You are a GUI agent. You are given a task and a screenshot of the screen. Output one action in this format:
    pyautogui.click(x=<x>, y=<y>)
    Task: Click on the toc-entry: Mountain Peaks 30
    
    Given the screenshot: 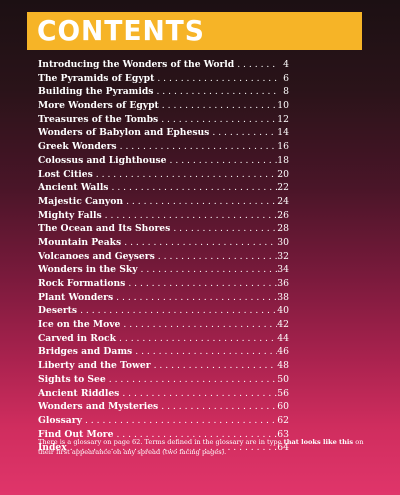 What is the action you would take?
    pyautogui.click(x=163, y=243)
    